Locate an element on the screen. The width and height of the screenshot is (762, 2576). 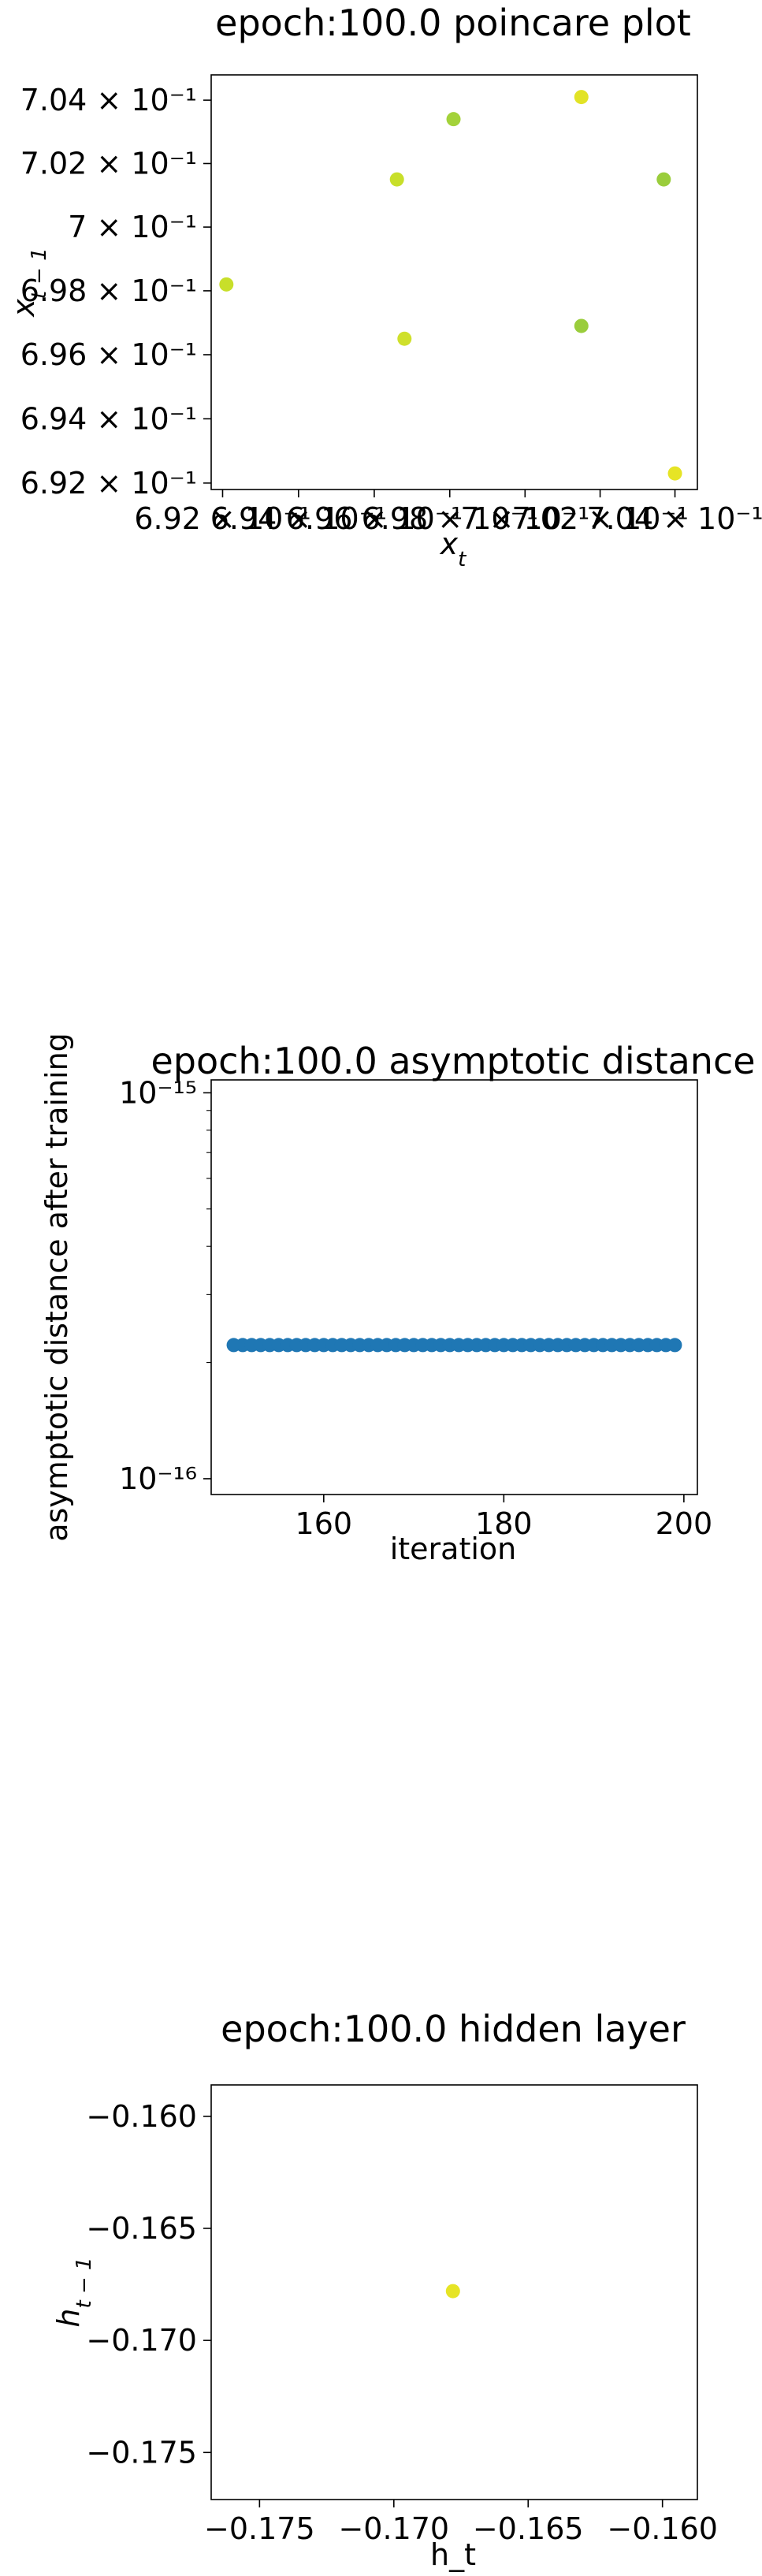
x-tick-label: 6.98 × 10⁻¹ is located at coordinates (450, 518).